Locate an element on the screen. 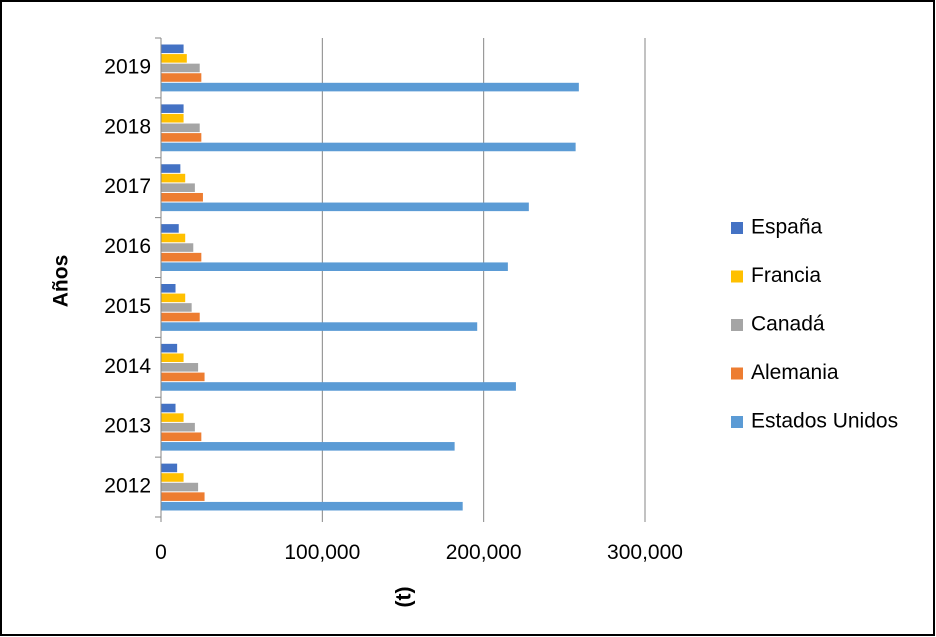 This screenshot has height=637, width=936. bar-canadá-2015 is located at coordinates (176, 307).